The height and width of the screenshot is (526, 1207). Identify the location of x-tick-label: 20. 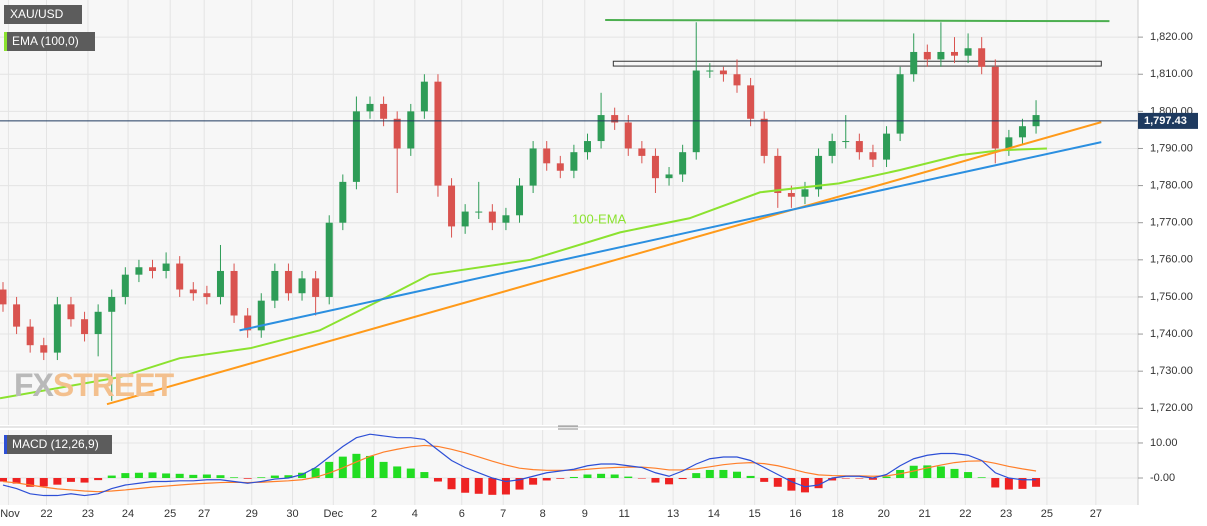
(884, 514).